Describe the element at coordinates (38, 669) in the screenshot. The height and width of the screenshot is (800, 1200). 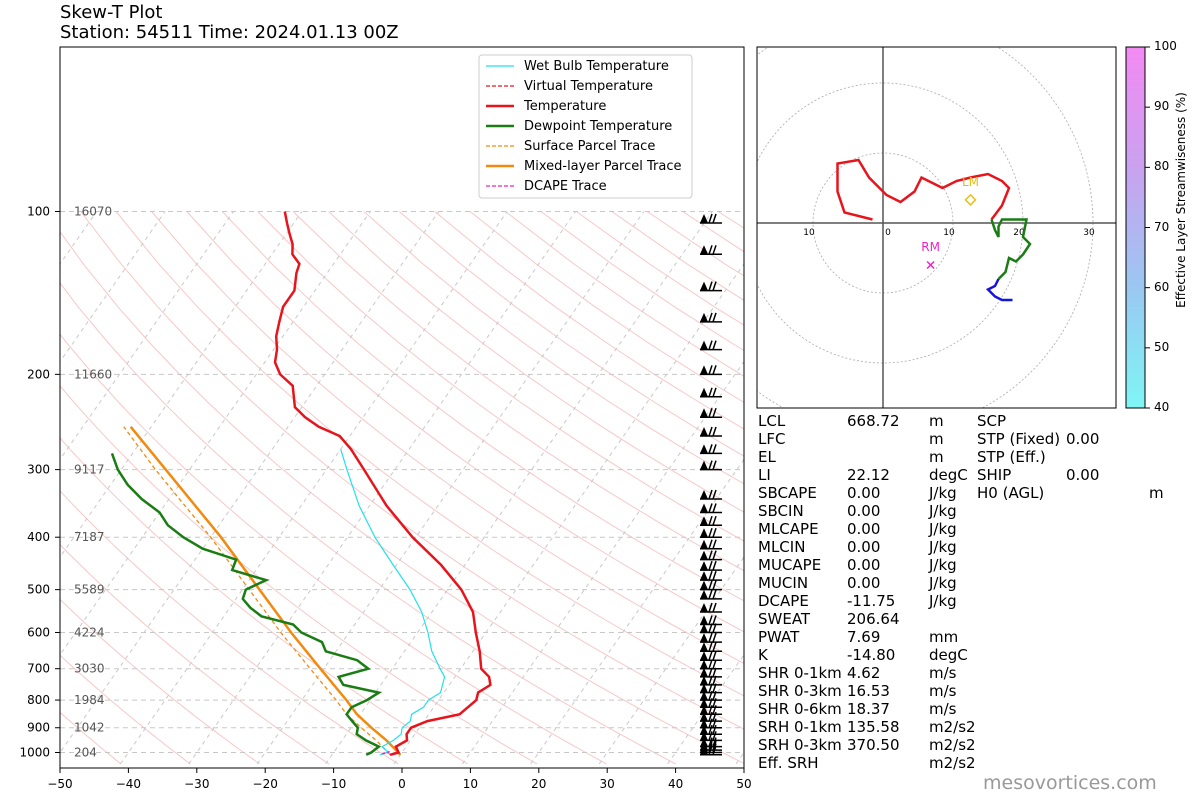
I see `y-tick-label: 700` at that location.